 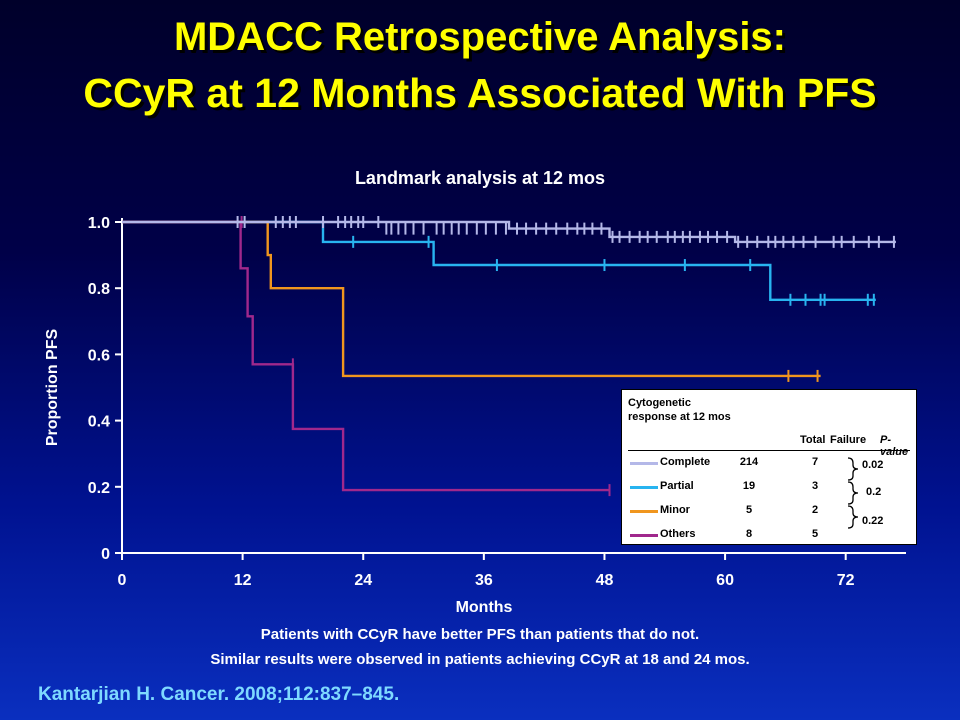 What do you see at coordinates (678, 534) in the screenshot?
I see `legend-name-others: Others` at bounding box center [678, 534].